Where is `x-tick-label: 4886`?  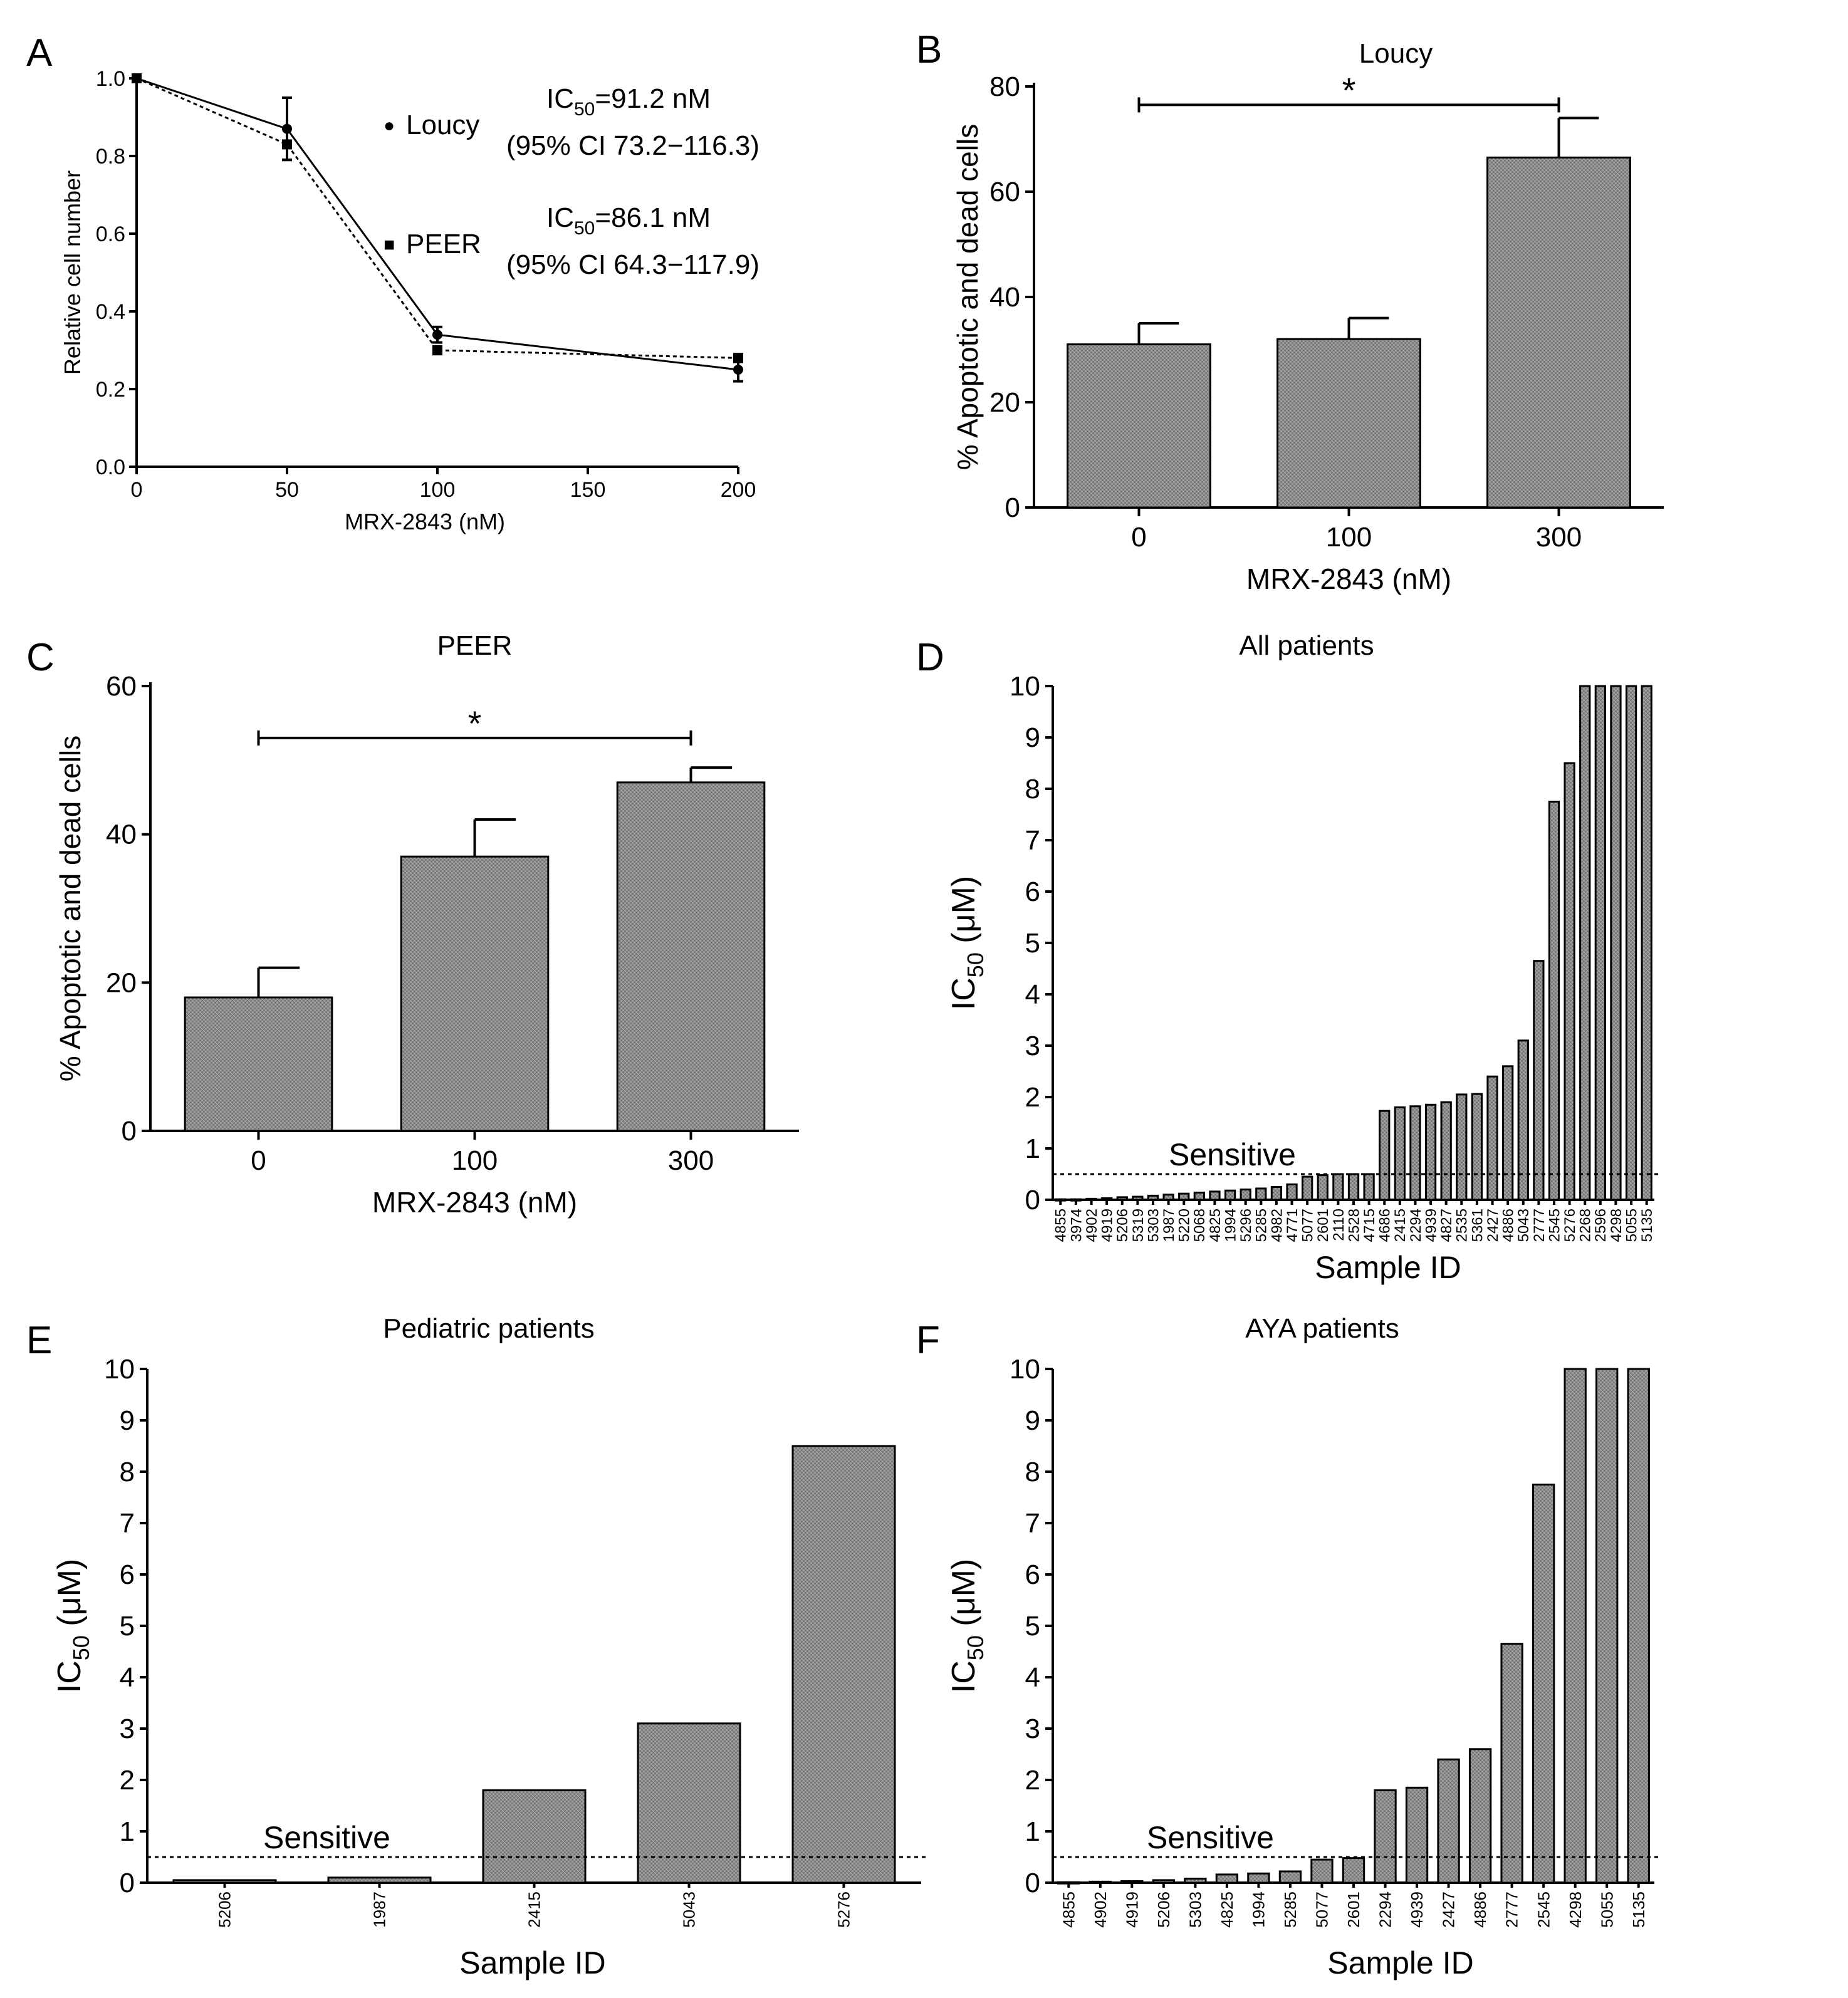 x-tick-label: 4886 is located at coordinates (1481, 1910).